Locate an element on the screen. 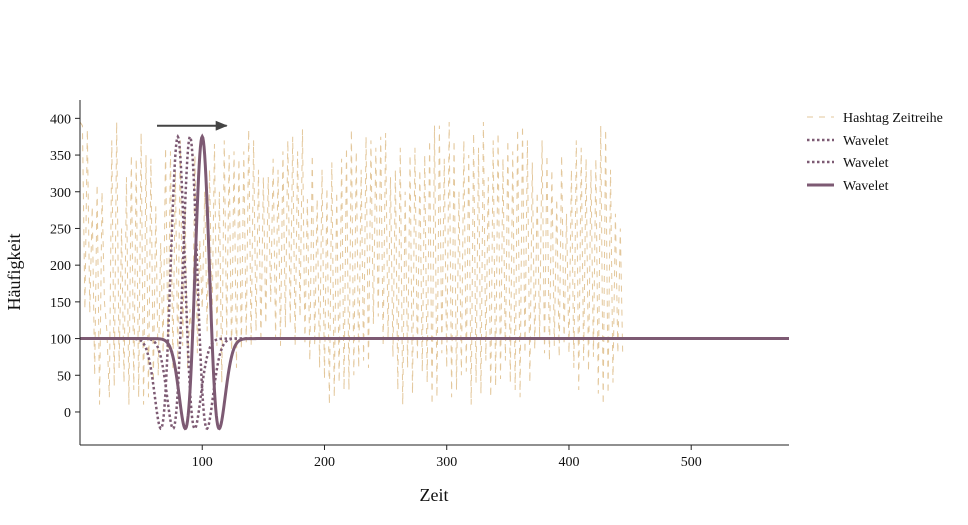  x-tick-label: 300 is located at coordinates (446, 462).